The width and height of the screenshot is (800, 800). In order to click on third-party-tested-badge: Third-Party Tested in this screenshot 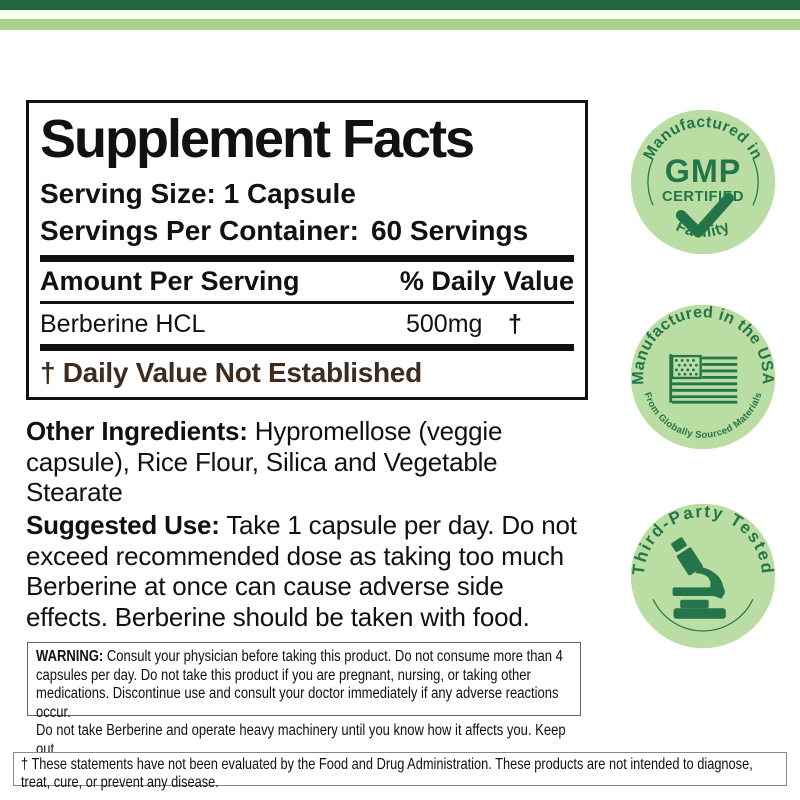, I will do `click(702, 575)`.